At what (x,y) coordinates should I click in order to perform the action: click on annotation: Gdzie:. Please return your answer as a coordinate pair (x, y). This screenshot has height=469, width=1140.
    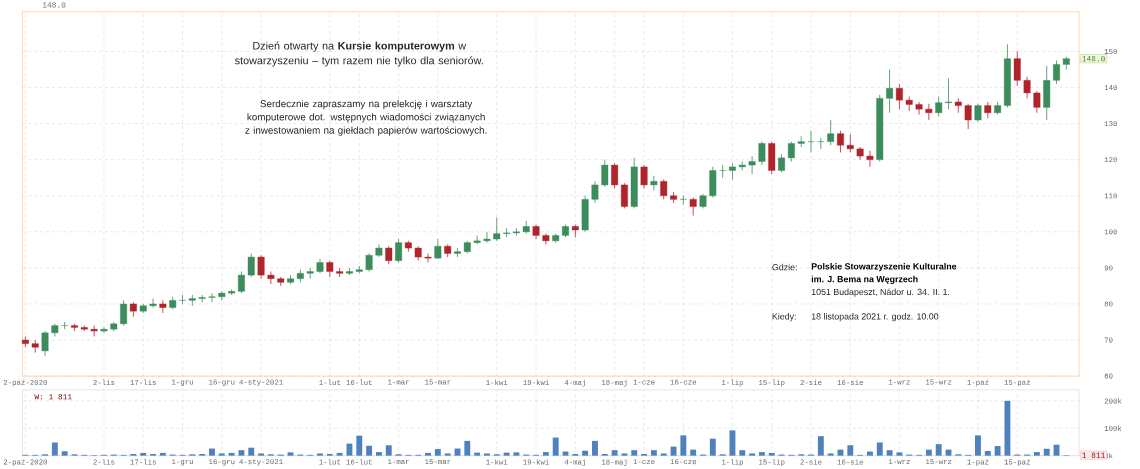
    Looking at the image, I should click on (784, 267).